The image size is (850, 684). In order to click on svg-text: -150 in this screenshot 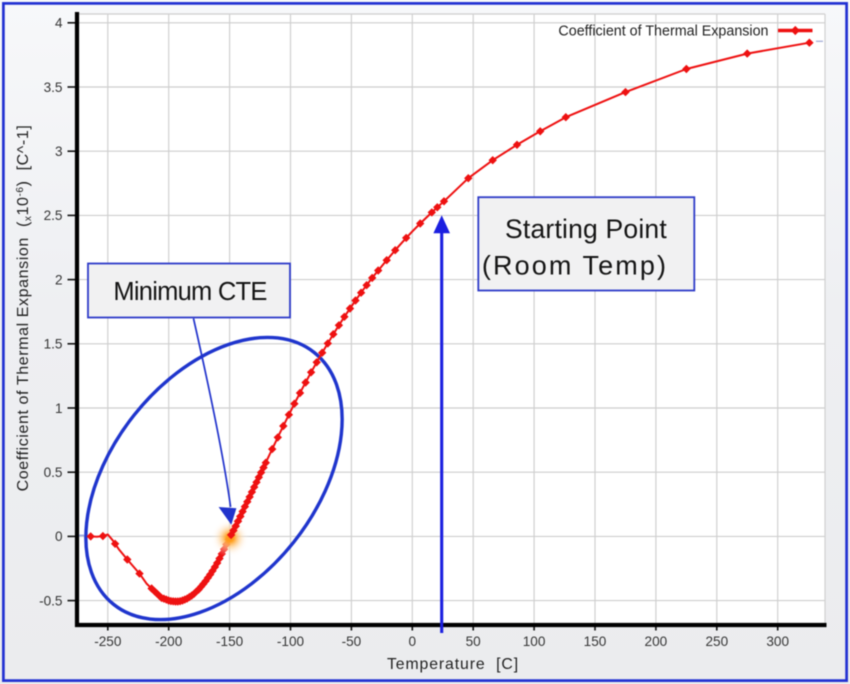, I will do `click(230, 641)`.